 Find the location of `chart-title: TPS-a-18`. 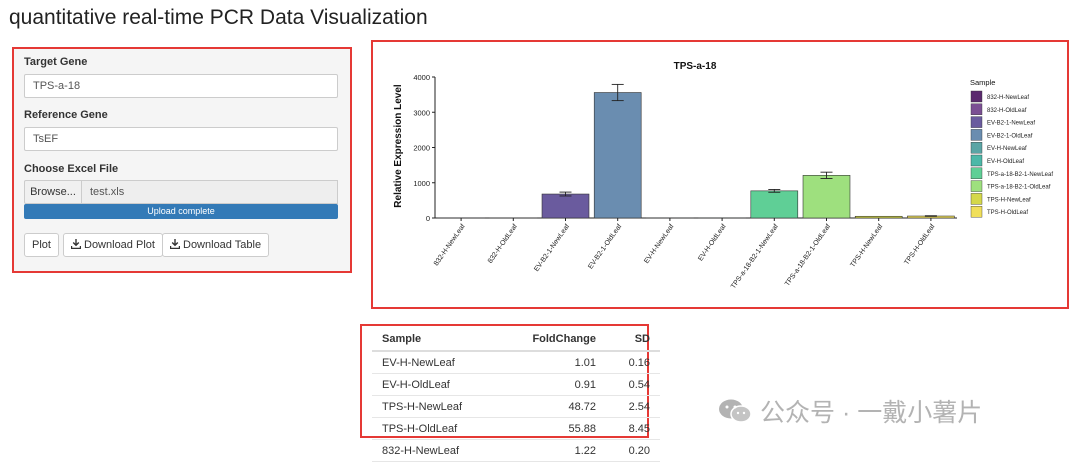

chart-title: TPS-a-18 is located at coordinates (695, 66).